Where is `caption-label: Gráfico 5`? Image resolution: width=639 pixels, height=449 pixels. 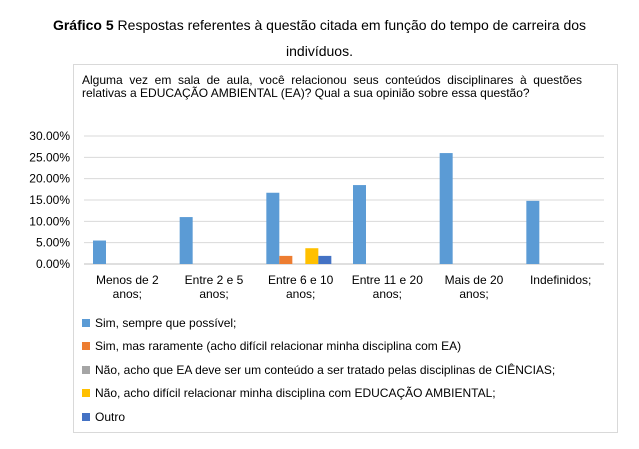
caption-label: Gráfico 5 is located at coordinates (83, 25).